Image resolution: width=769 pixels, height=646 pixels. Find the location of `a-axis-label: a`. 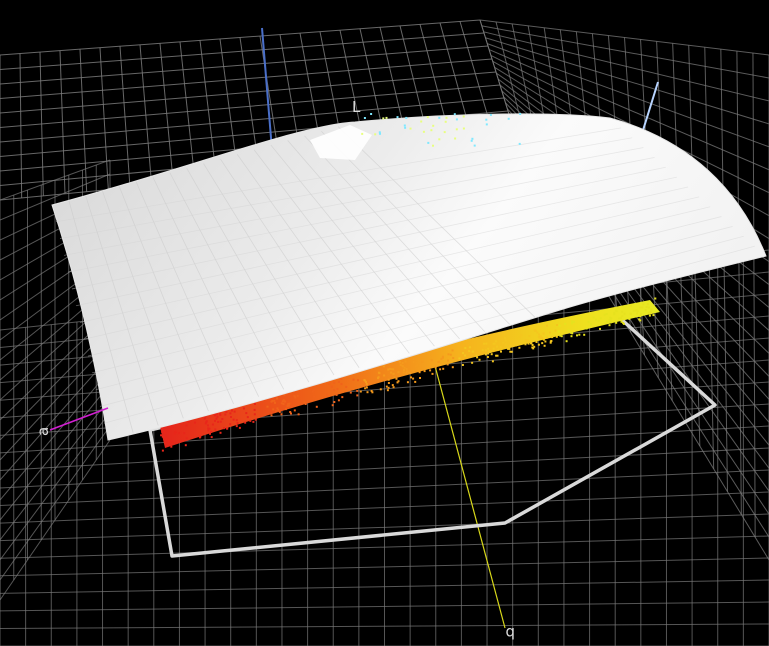

a-axis-label: a is located at coordinates (43, 431).